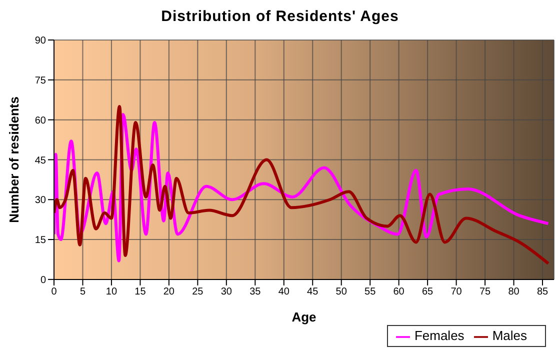  What do you see at coordinates (40, 80) in the screenshot?
I see `y-tick-label: 75` at bounding box center [40, 80].